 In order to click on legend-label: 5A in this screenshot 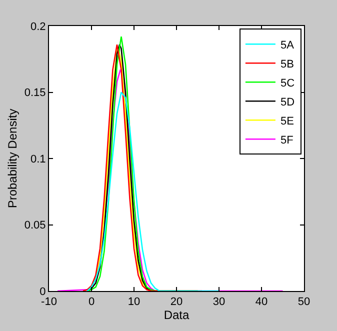, I will do `click(287, 45)`.